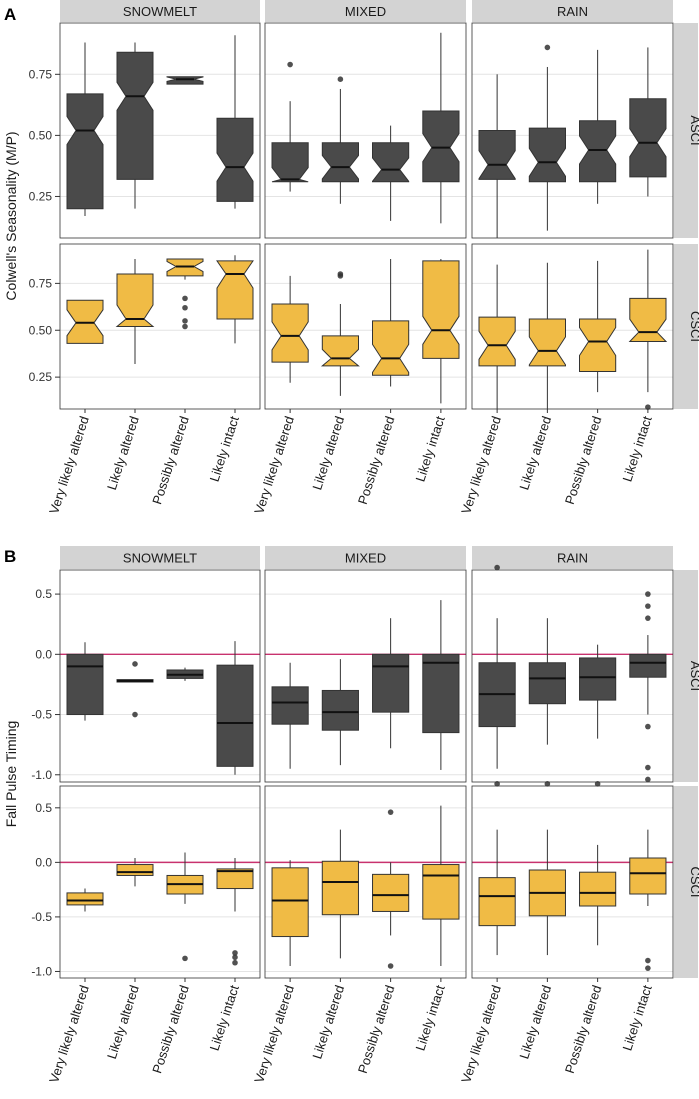 This screenshot has width=699, height=1099. Describe the element at coordinates (160, 676) in the screenshot. I see `facet-panel-snowmelt-asci` at that location.